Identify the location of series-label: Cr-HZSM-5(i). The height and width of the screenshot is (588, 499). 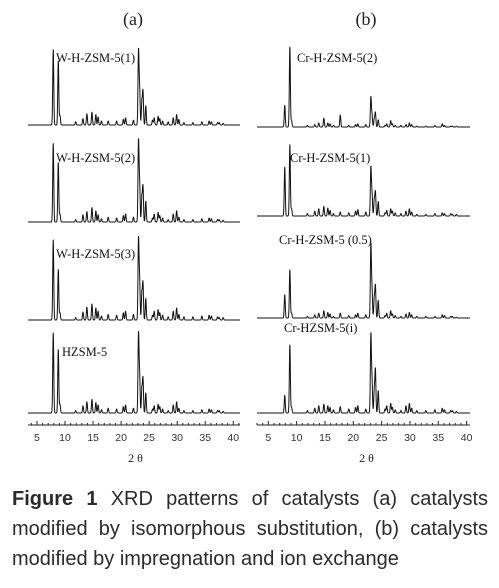
(320, 328).